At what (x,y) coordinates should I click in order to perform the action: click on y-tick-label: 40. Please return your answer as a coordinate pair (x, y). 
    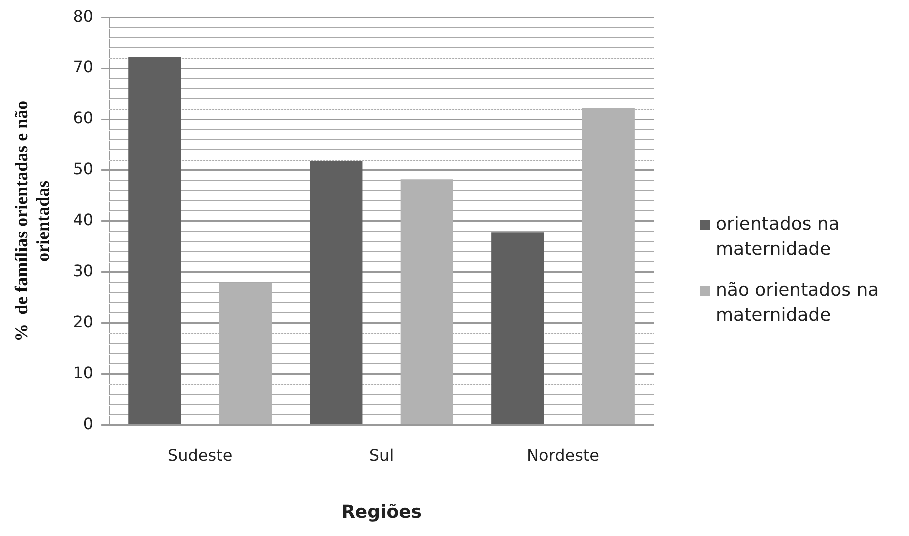
    Looking at the image, I should click on (83, 220).